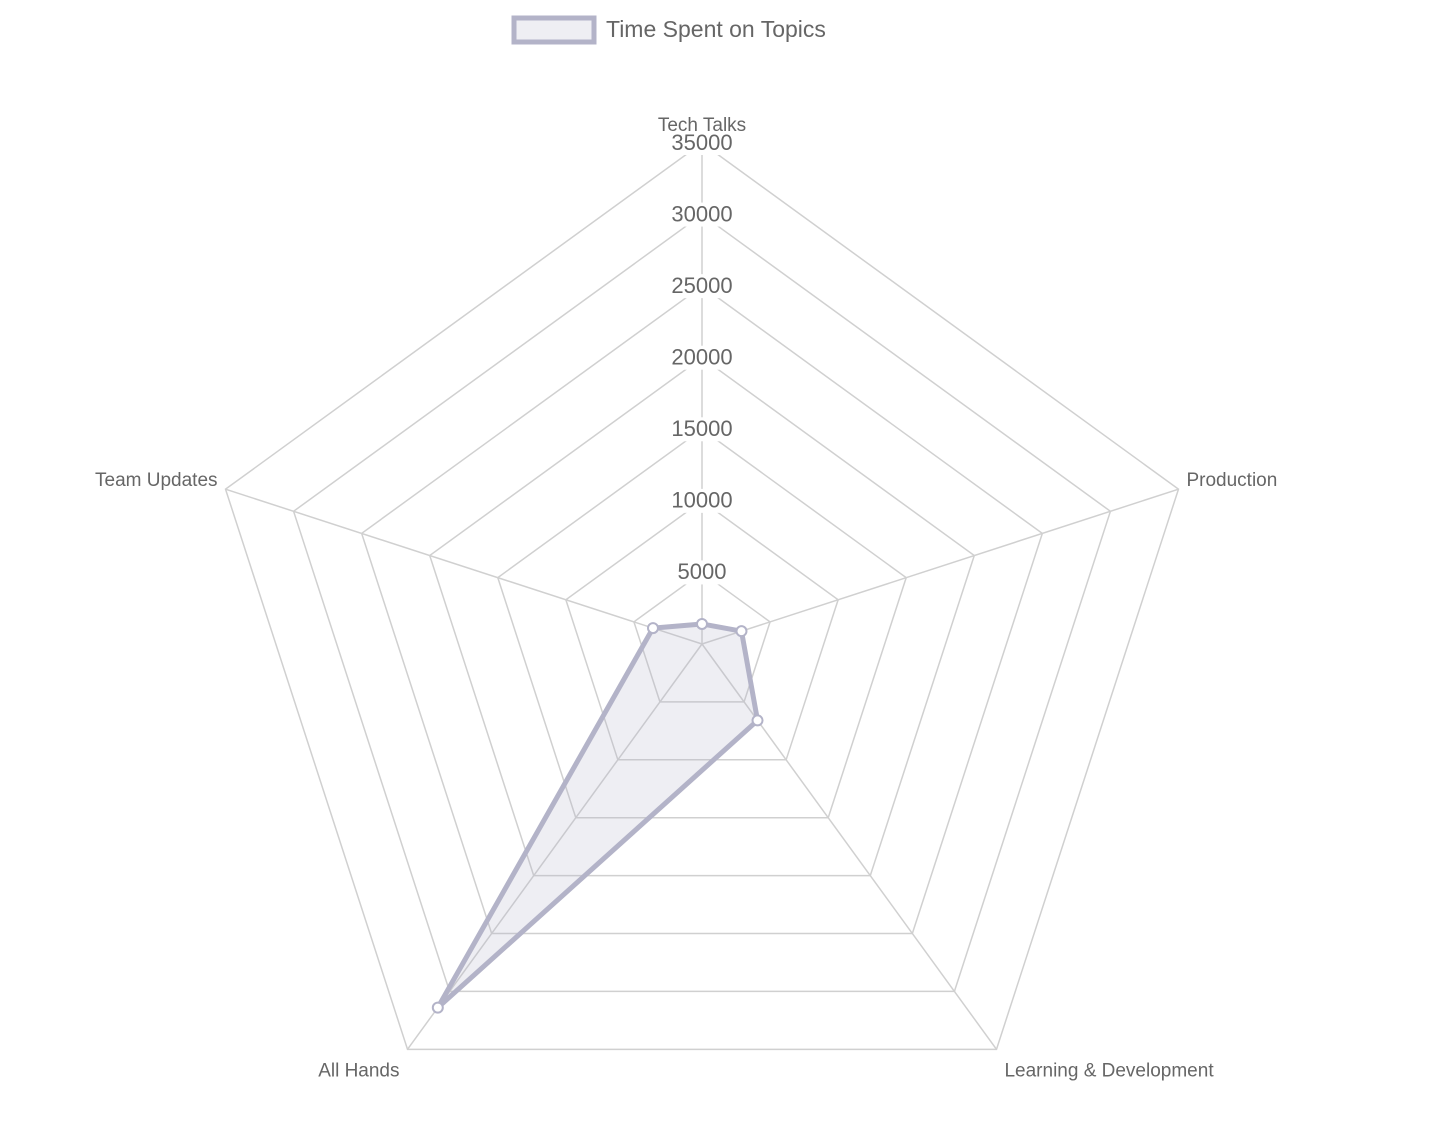 The width and height of the screenshot is (1448, 1128). What do you see at coordinates (1109, 1070) in the screenshot?
I see `point-label: Learning & Development` at bounding box center [1109, 1070].